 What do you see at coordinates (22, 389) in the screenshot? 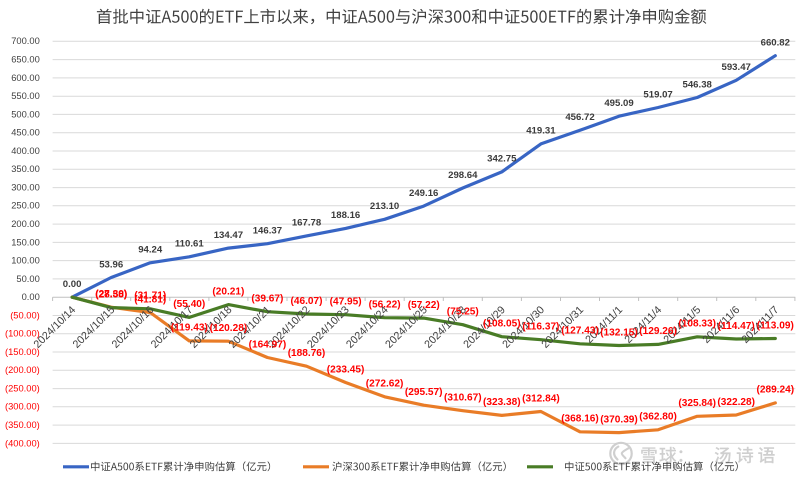
I see `svg-text: (250.00)` at bounding box center [22, 389].